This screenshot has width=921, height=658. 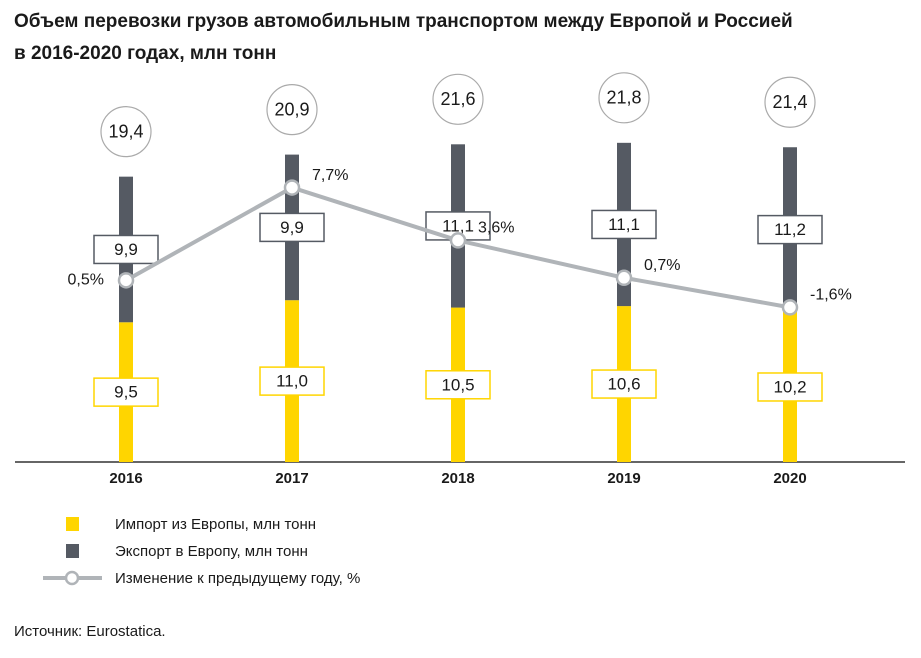 What do you see at coordinates (831, 295) in the screenshot?
I see `value-label: -1,6%` at bounding box center [831, 295].